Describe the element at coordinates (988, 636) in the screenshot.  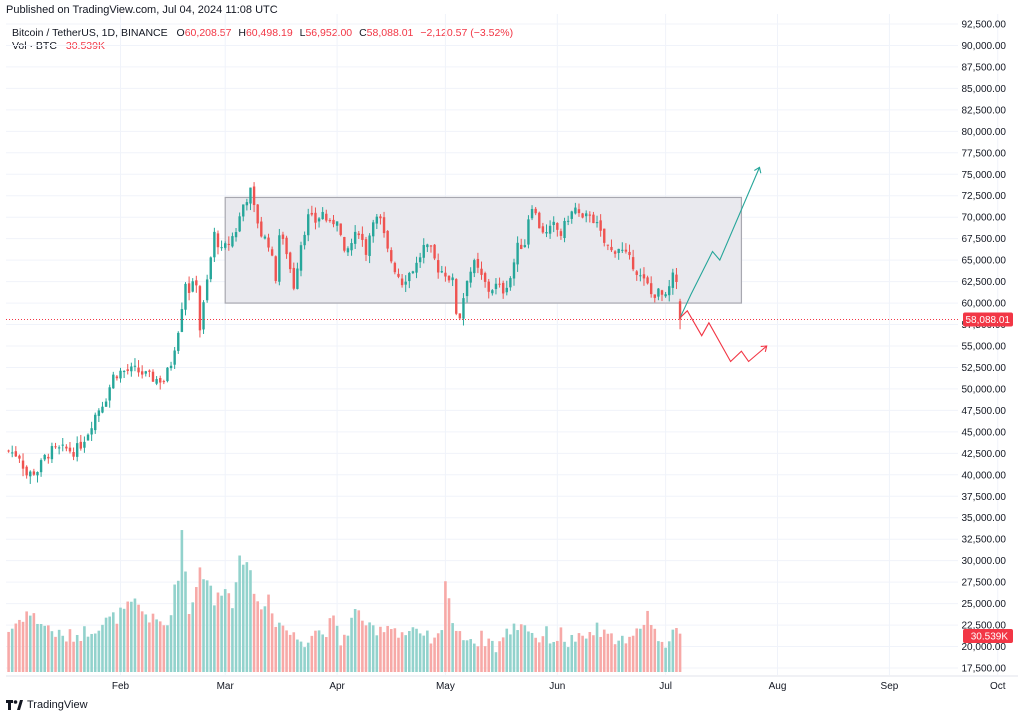
I see `last-volume-tag` at that location.